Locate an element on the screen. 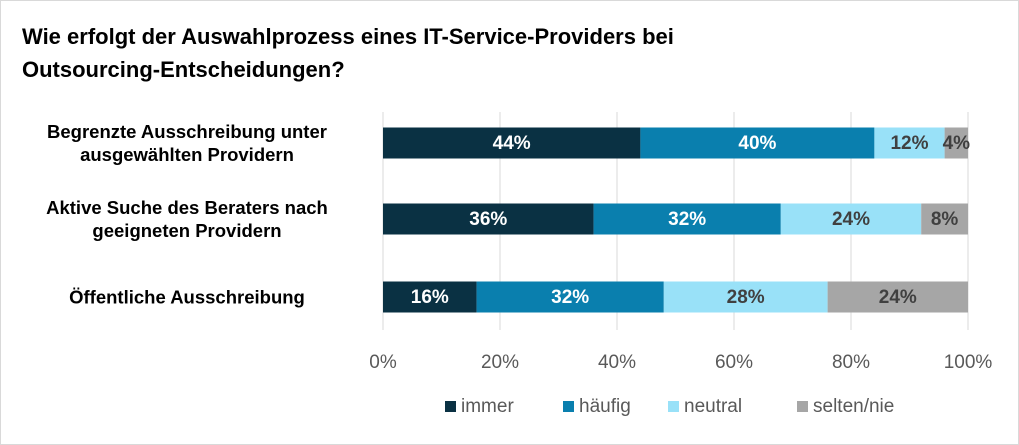 The width and height of the screenshot is (1019, 445). value-label: 8% is located at coordinates (945, 219).